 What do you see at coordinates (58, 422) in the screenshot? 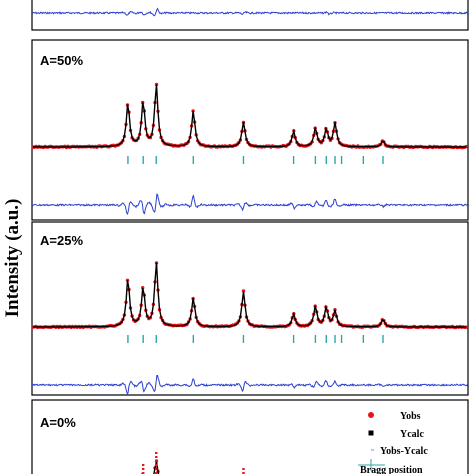
I see `panel-label-a0: A=0%` at bounding box center [58, 422].